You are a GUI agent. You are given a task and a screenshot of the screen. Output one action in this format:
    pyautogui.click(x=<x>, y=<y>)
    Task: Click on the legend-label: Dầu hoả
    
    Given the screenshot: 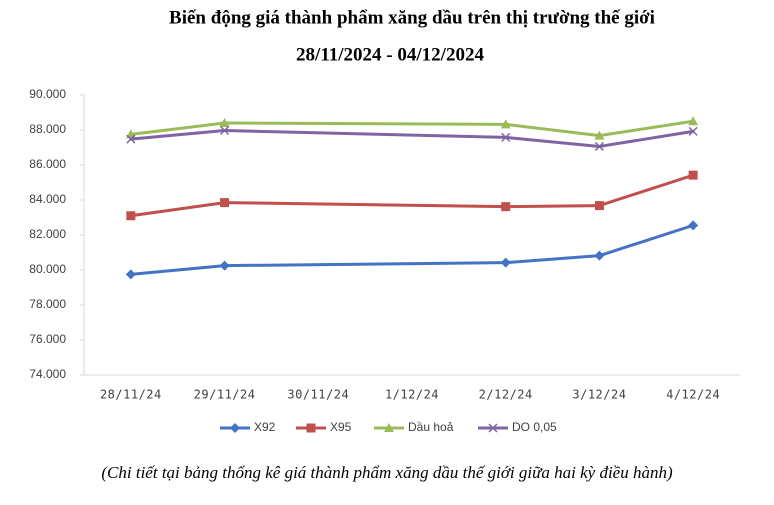 What is the action you would take?
    pyautogui.click(x=431, y=427)
    